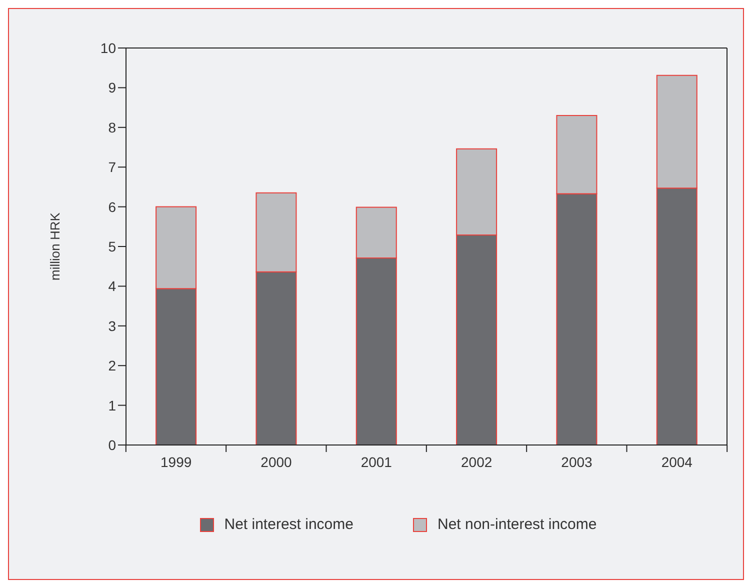 Image resolution: width=752 pixels, height=588 pixels. I want to click on y-tick-label: 7, so click(112, 167).